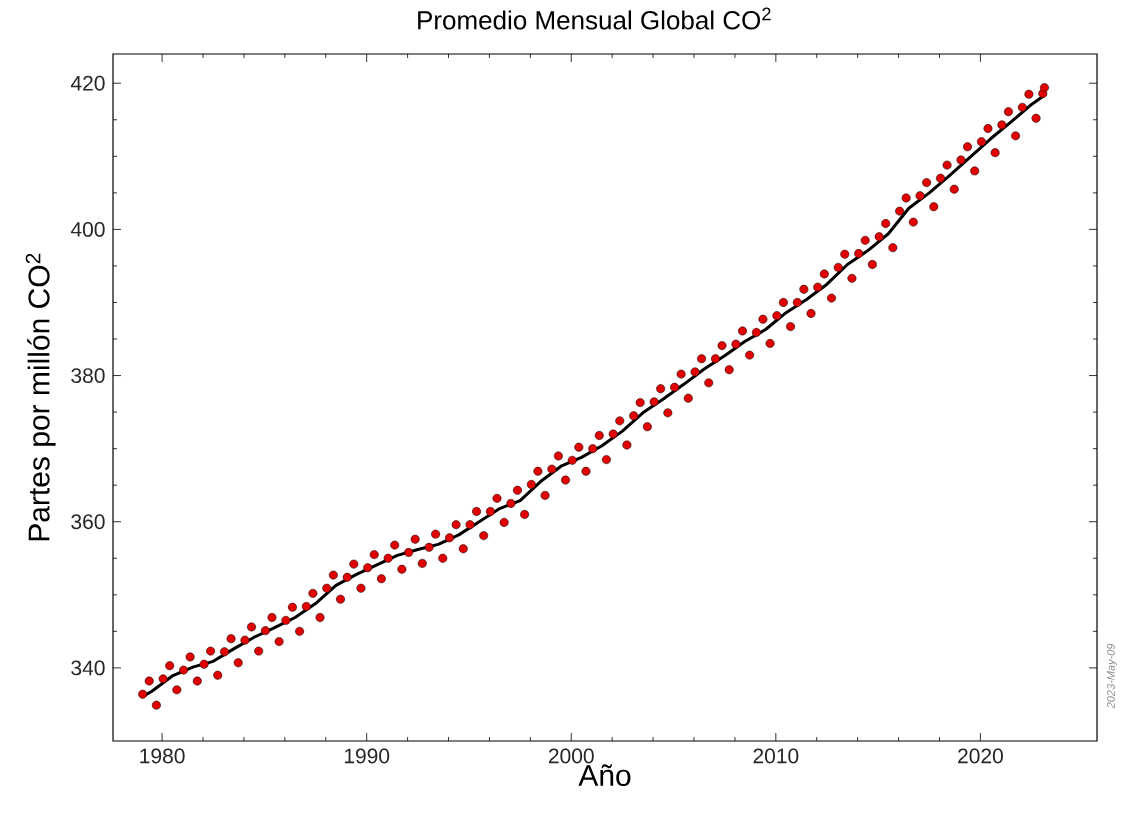 This screenshot has height=818, width=1123. Describe the element at coordinates (88, 522) in the screenshot. I see `y-tick-label: 360` at that location.